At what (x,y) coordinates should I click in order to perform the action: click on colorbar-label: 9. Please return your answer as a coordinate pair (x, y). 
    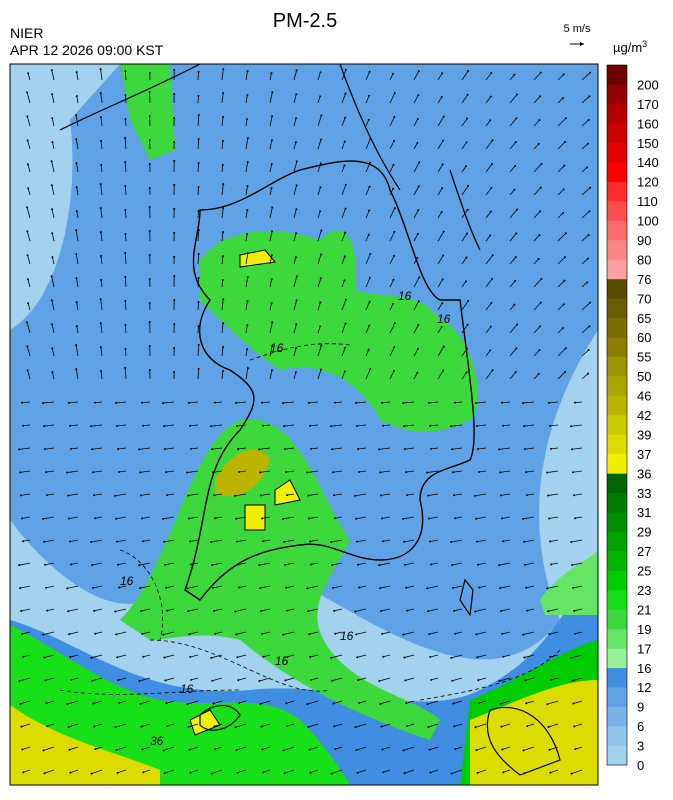
    Looking at the image, I should click on (640, 707).